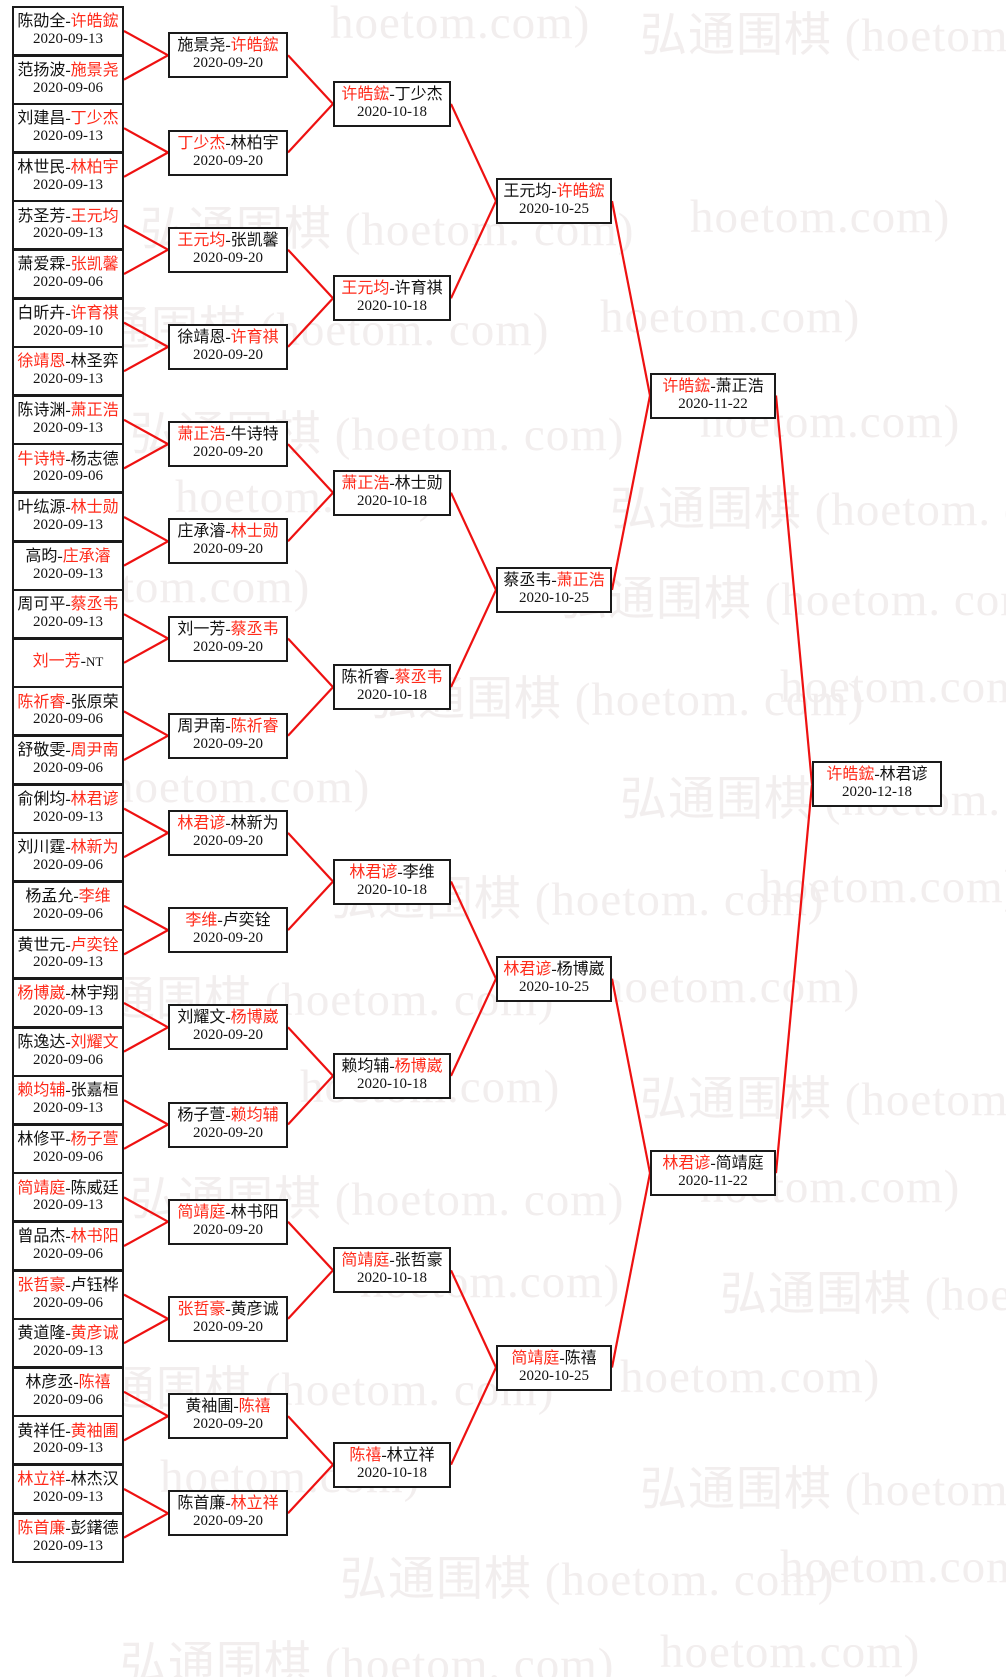 This screenshot has width=1006, height=1677. I want to click on match-box: 刘建昌-丁少杰 2020-09-13, so click(68, 128).